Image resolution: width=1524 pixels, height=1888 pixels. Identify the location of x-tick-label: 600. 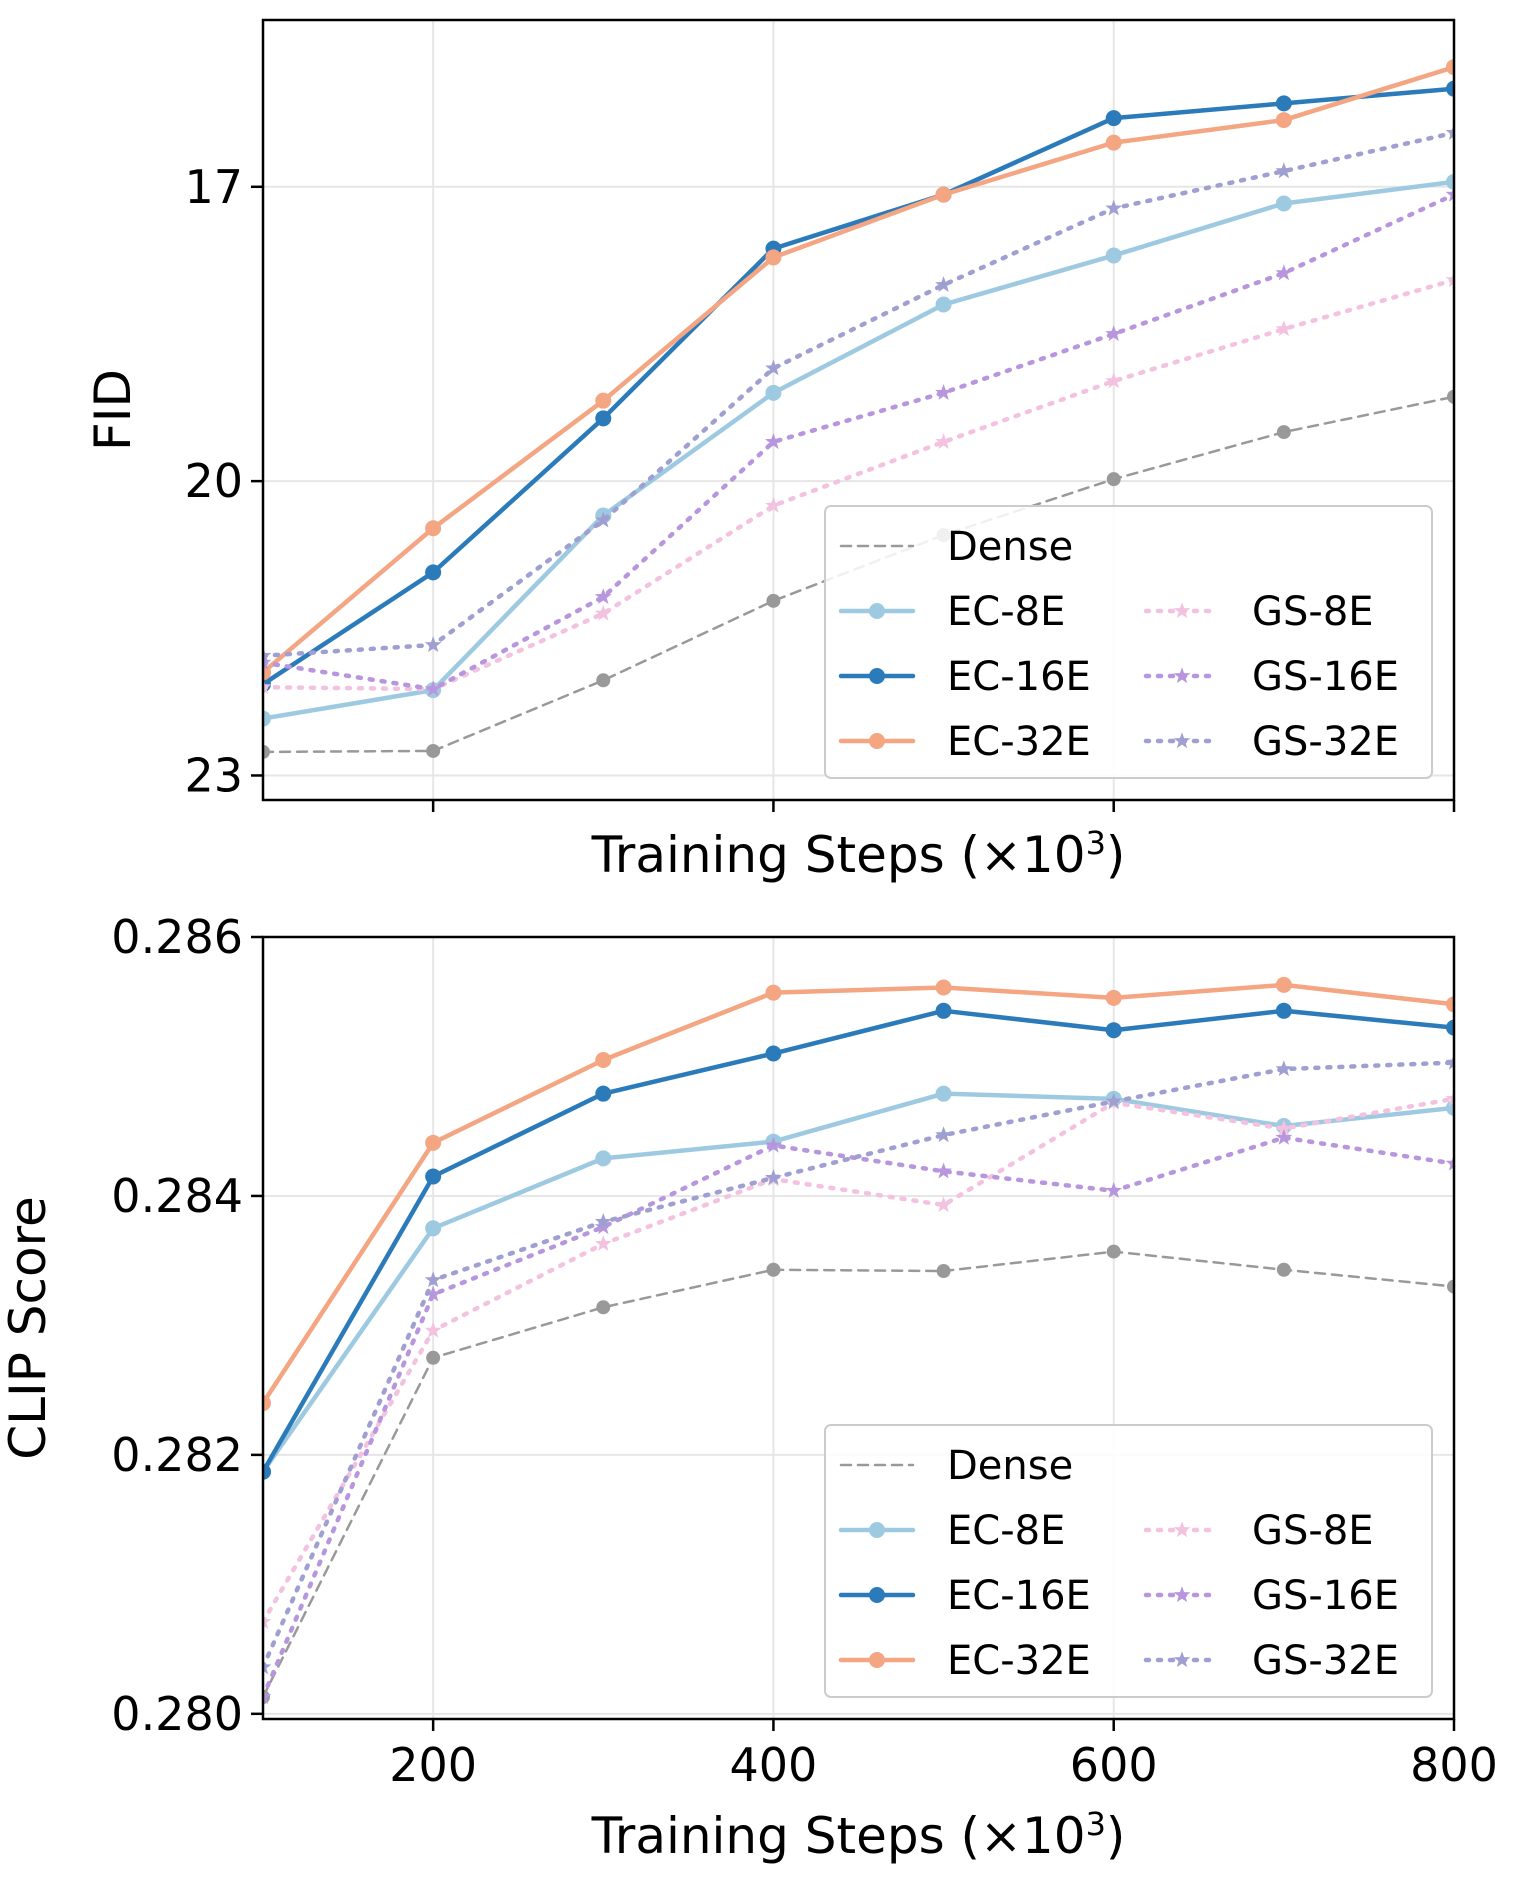
(1114, 1765).